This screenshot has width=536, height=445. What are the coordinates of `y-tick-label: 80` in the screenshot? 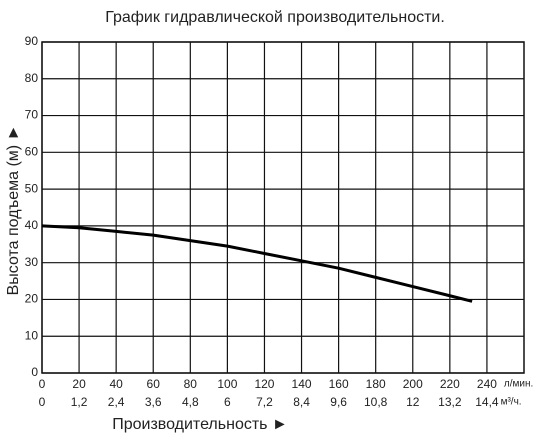 It's located at (32, 78).